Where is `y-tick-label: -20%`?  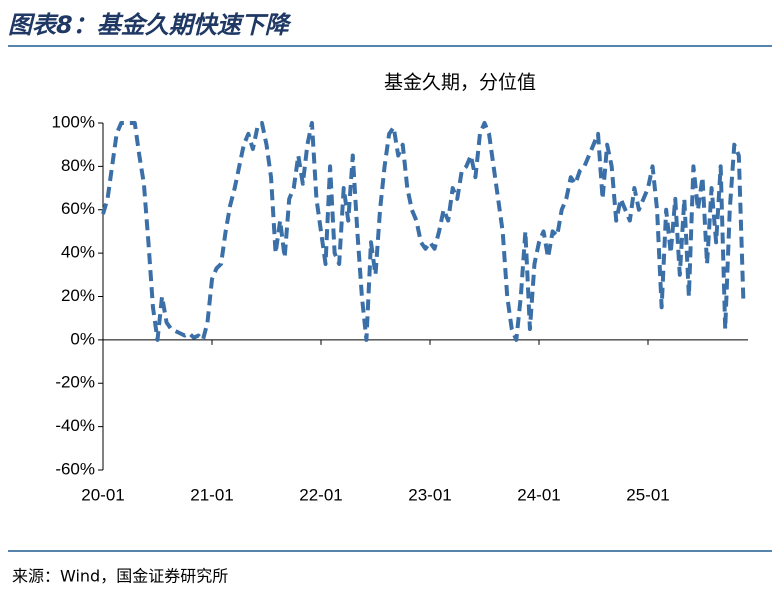 y-tick-label: -20% is located at coordinates (75, 382).